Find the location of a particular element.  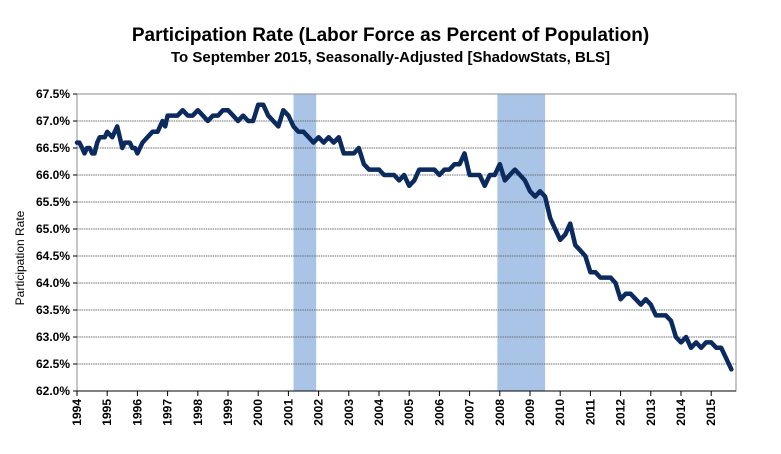

x-tick-label: 2012 is located at coordinates (621, 412).